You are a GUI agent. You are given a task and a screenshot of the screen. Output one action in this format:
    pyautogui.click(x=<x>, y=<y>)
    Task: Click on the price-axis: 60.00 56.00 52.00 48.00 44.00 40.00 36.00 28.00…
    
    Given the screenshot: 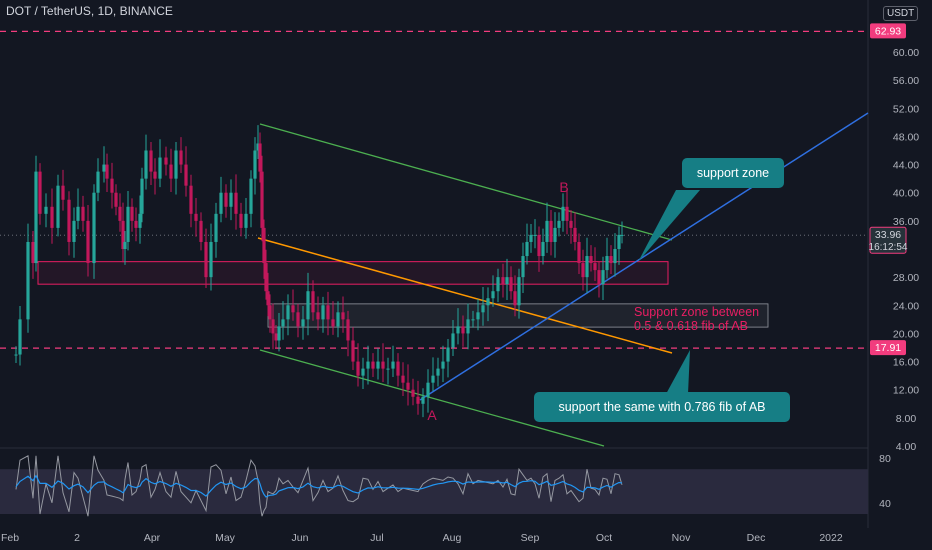 What is the action you would take?
    pyautogui.click(x=894, y=238)
    